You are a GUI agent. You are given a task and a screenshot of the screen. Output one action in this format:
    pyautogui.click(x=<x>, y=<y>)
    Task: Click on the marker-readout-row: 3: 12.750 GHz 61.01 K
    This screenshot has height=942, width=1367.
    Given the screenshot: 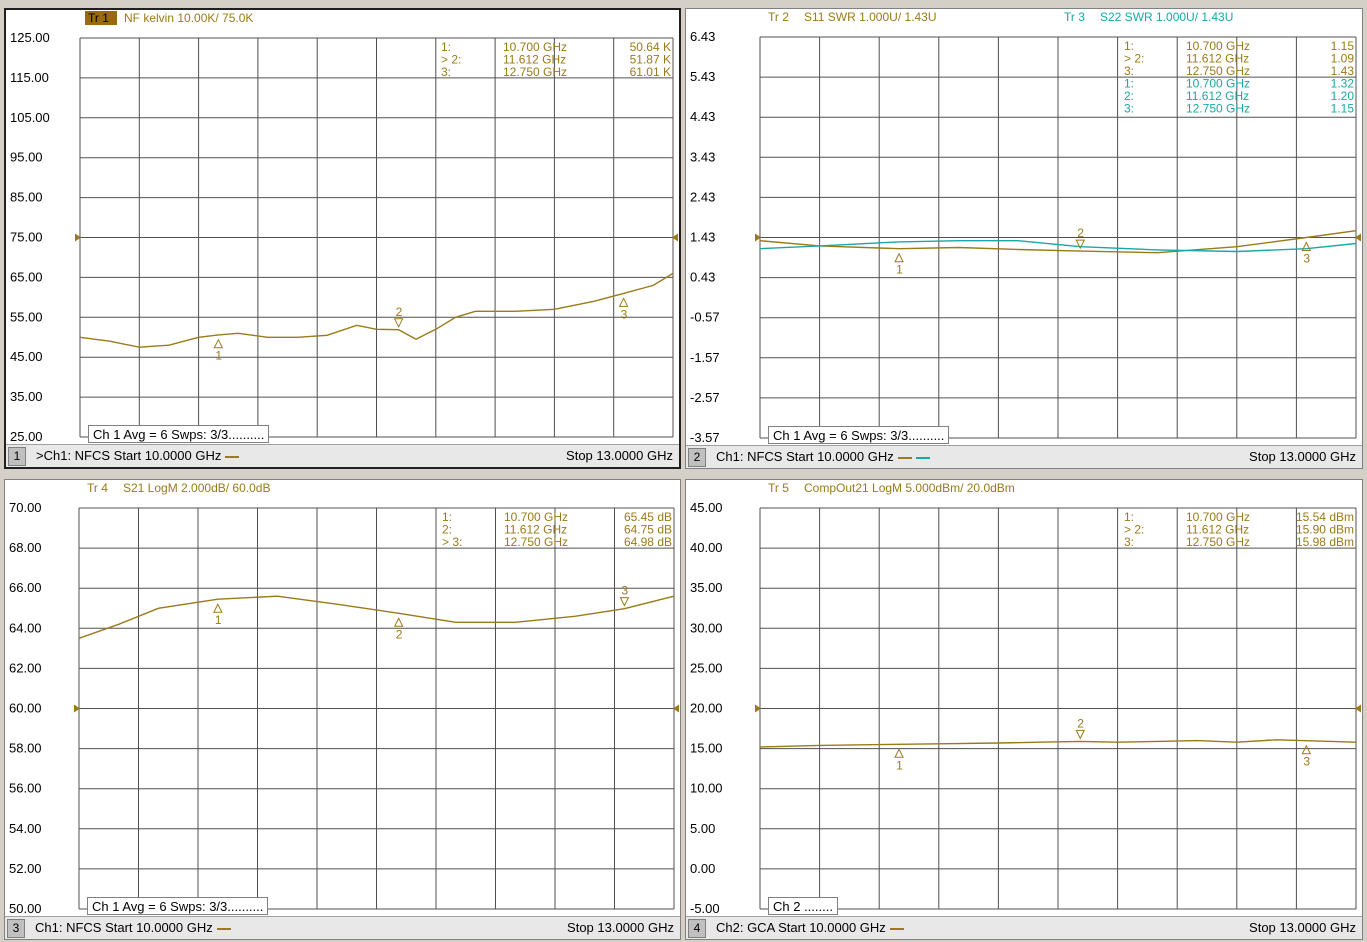 What is the action you would take?
    pyautogui.click(x=556, y=72)
    